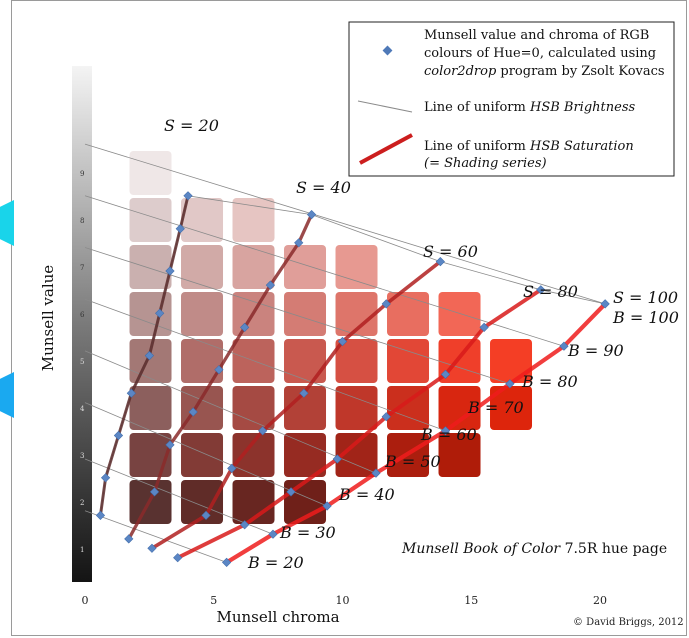 This screenshot has height=638, width=689. Describe the element at coordinates (540, 53) in the screenshot. I see `legend-entry-points-line-2: colours of Hue=0, calculated using` at that location.